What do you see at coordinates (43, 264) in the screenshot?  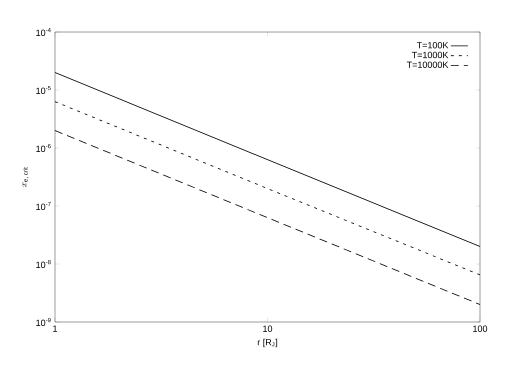 I see `y-tick-label: 10$^{-8}$` at bounding box center [43, 264].